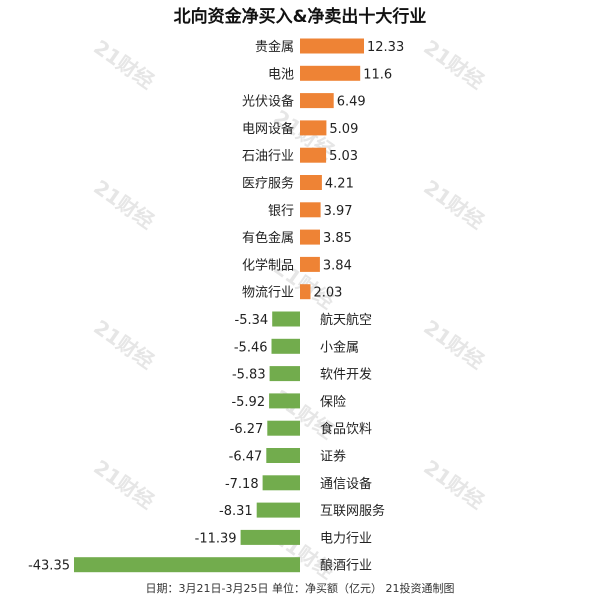 This screenshot has height=600, width=600. I want to click on value-label: 12.33, so click(385, 47).